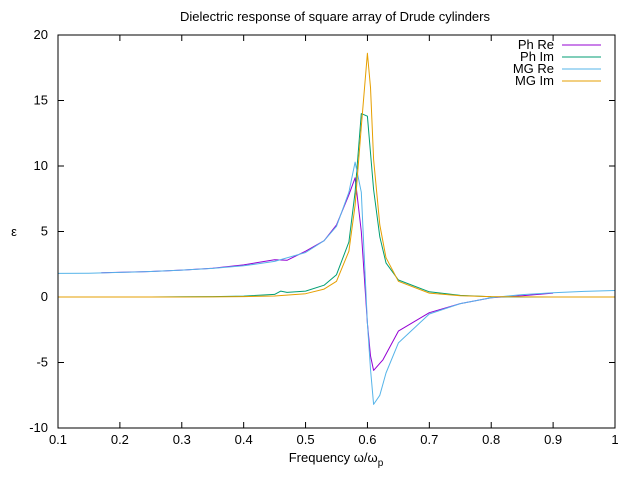 The height and width of the screenshot is (480, 640). I want to click on y-tick-label: -10, so click(38, 427).